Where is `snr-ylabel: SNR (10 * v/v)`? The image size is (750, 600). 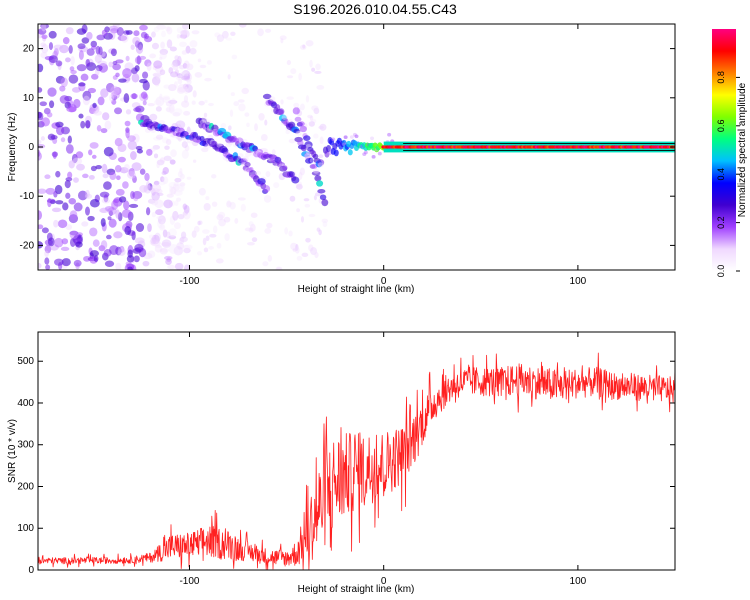 snr-ylabel: SNR (10 * v/v) is located at coordinates (12, 451).